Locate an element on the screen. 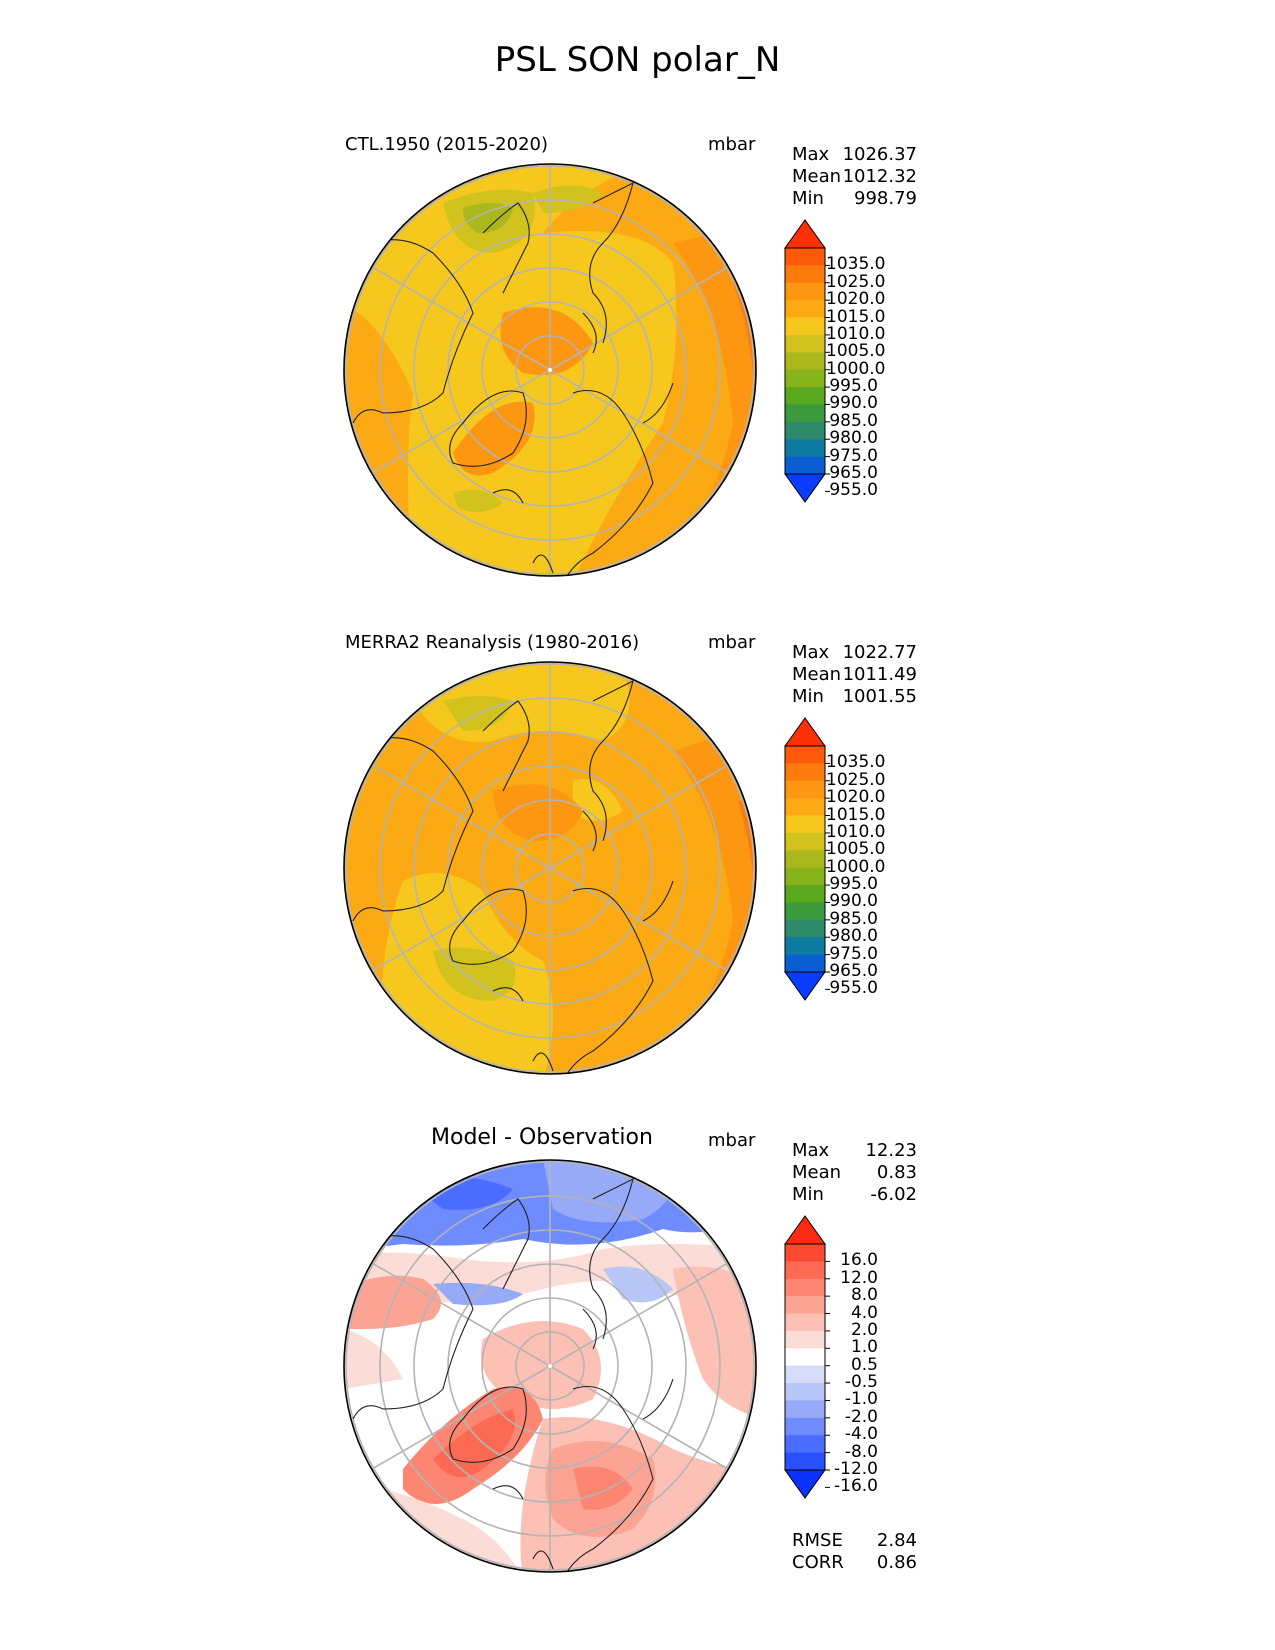 The height and width of the screenshot is (1650, 1275). colorbar-tick-label: 0.5 is located at coordinates (864, 1364).